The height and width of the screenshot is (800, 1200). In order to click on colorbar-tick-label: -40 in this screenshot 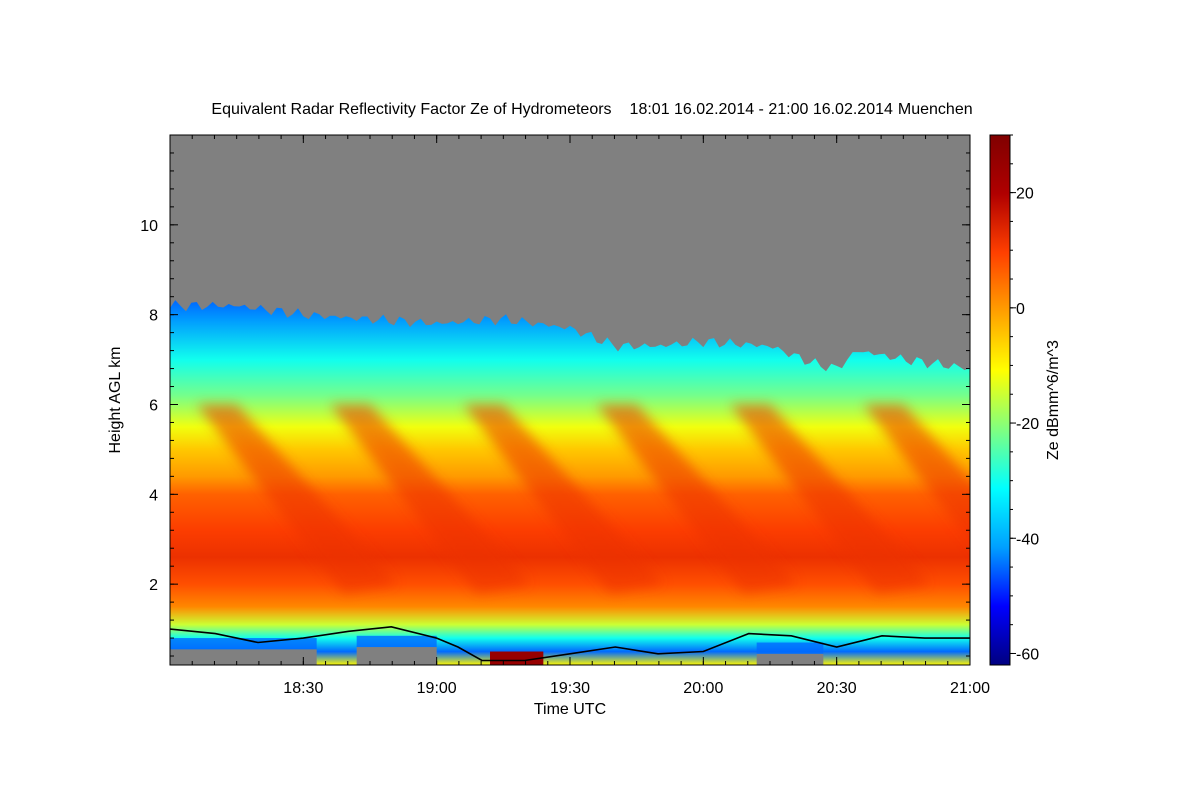, I will do `click(1027, 539)`.